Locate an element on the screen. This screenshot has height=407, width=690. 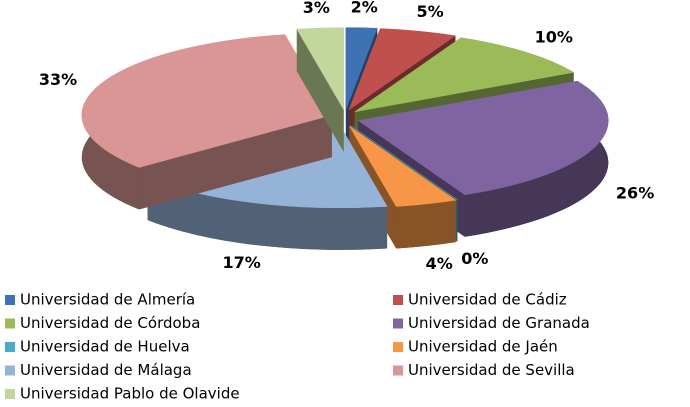
legend-label: Universidad de Almería is located at coordinates (107, 300).